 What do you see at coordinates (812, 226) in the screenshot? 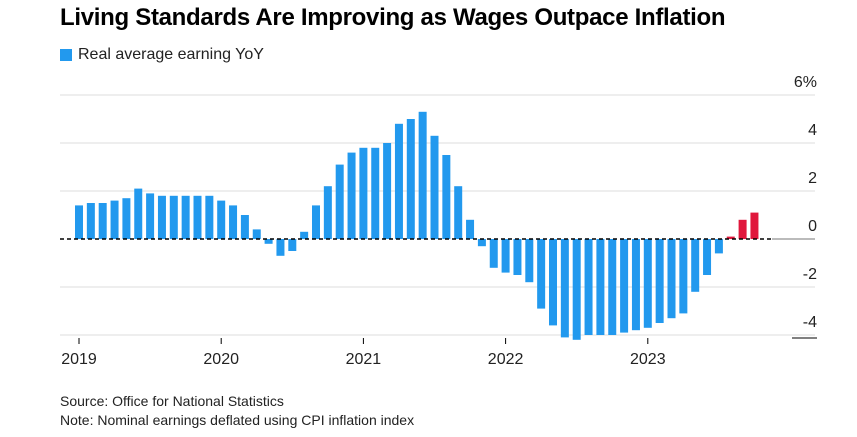
I see `y-tick-label: 0` at bounding box center [812, 226].